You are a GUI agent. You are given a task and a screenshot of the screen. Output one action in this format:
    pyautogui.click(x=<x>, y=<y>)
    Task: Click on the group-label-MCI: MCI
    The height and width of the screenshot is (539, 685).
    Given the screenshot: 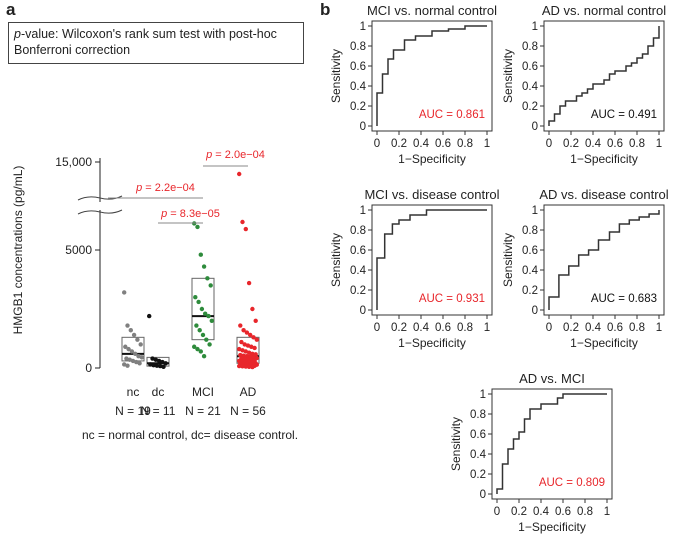 What is the action you would take?
    pyautogui.click(x=203, y=392)
    